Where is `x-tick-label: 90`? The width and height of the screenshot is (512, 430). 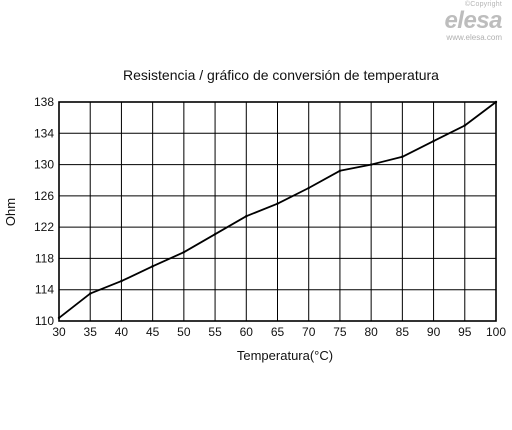
x-tick-label: 90 is located at coordinates (434, 332).